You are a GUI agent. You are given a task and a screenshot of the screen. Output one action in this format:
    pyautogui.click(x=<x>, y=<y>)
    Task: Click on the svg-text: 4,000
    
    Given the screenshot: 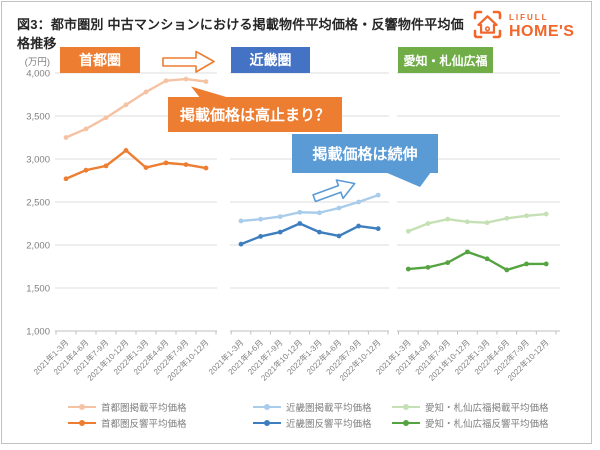 What is the action you would take?
    pyautogui.click(x=38, y=74)
    